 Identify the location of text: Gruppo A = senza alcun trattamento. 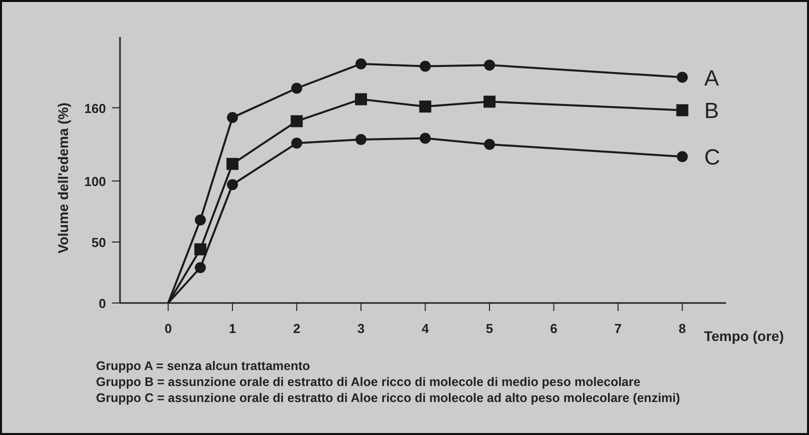
(203, 366).